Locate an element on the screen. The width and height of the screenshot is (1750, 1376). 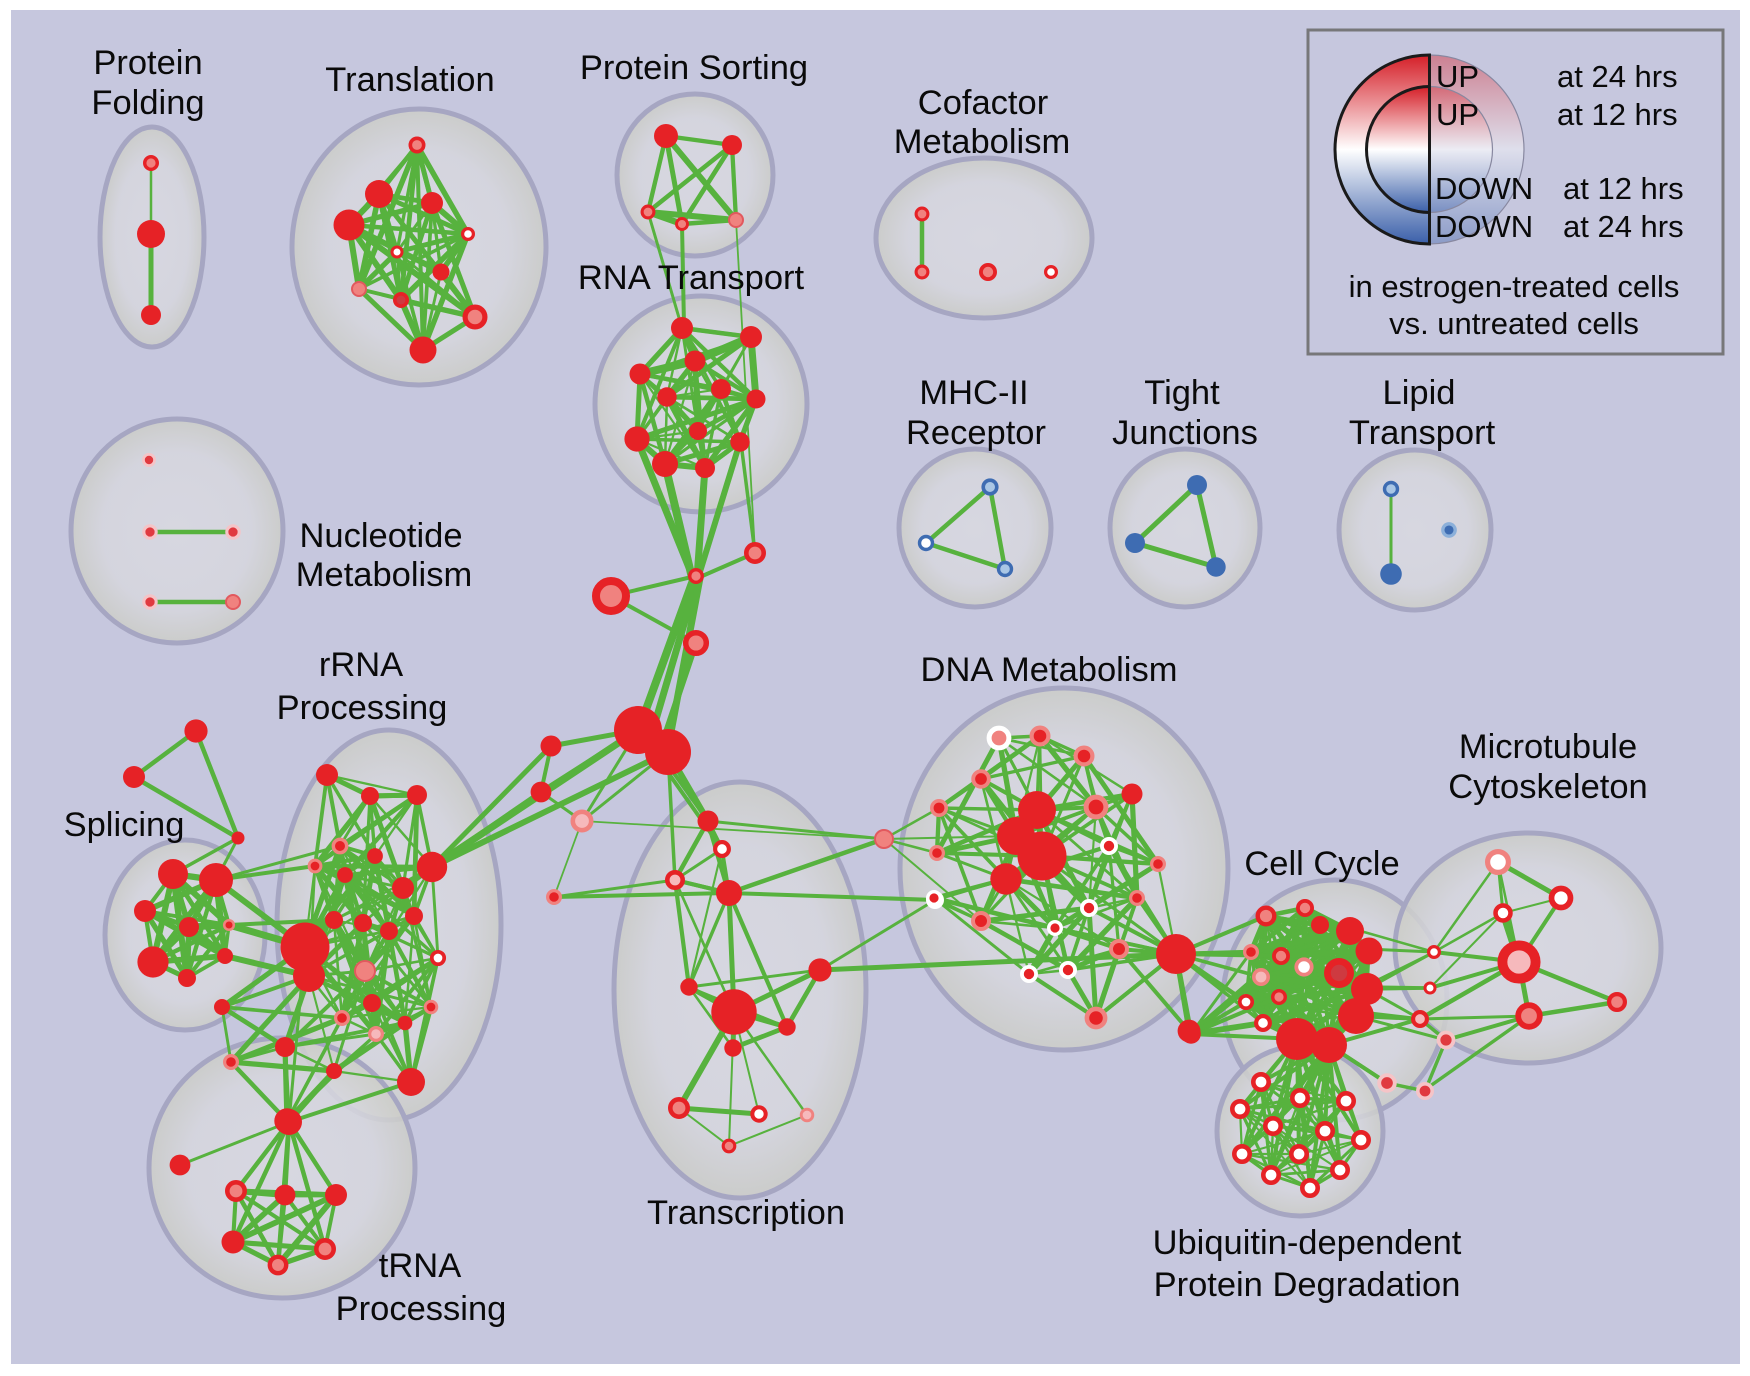
svg-text: DNA Metabolism is located at coordinates (1049, 670).